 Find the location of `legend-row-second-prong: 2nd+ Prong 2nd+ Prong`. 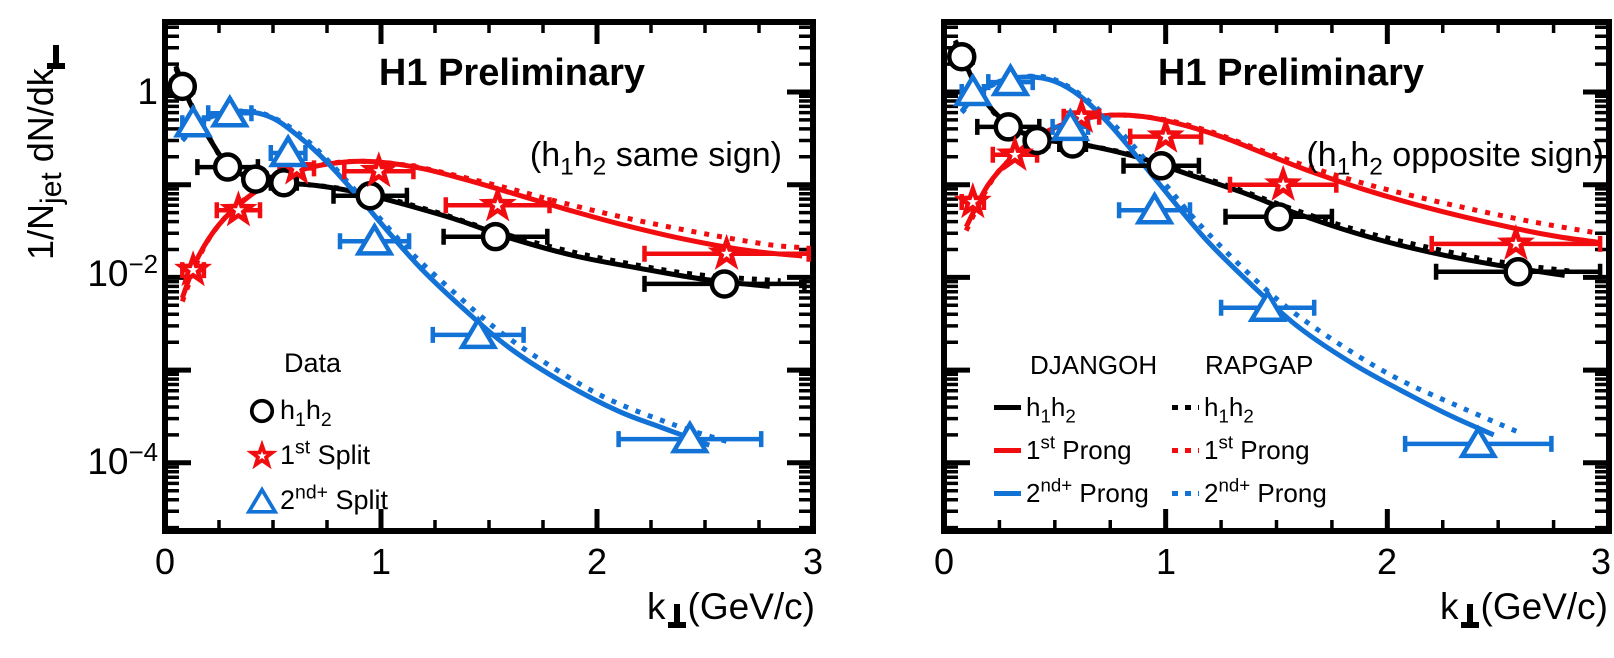

legend-row-second-prong: 2nd+ Prong 2nd+ Prong is located at coordinates (1160, 493).